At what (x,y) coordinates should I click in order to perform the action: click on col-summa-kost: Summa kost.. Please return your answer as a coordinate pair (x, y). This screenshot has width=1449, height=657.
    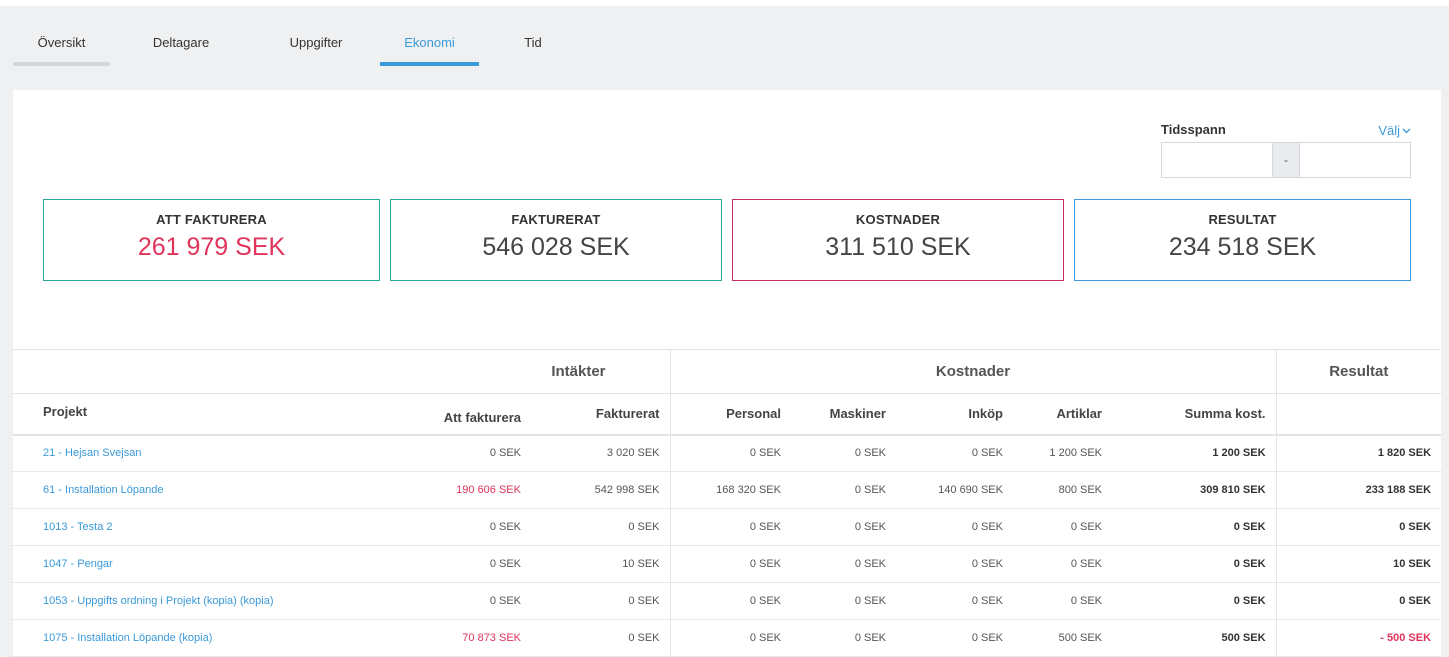
    Looking at the image, I should click on (1194, 414).